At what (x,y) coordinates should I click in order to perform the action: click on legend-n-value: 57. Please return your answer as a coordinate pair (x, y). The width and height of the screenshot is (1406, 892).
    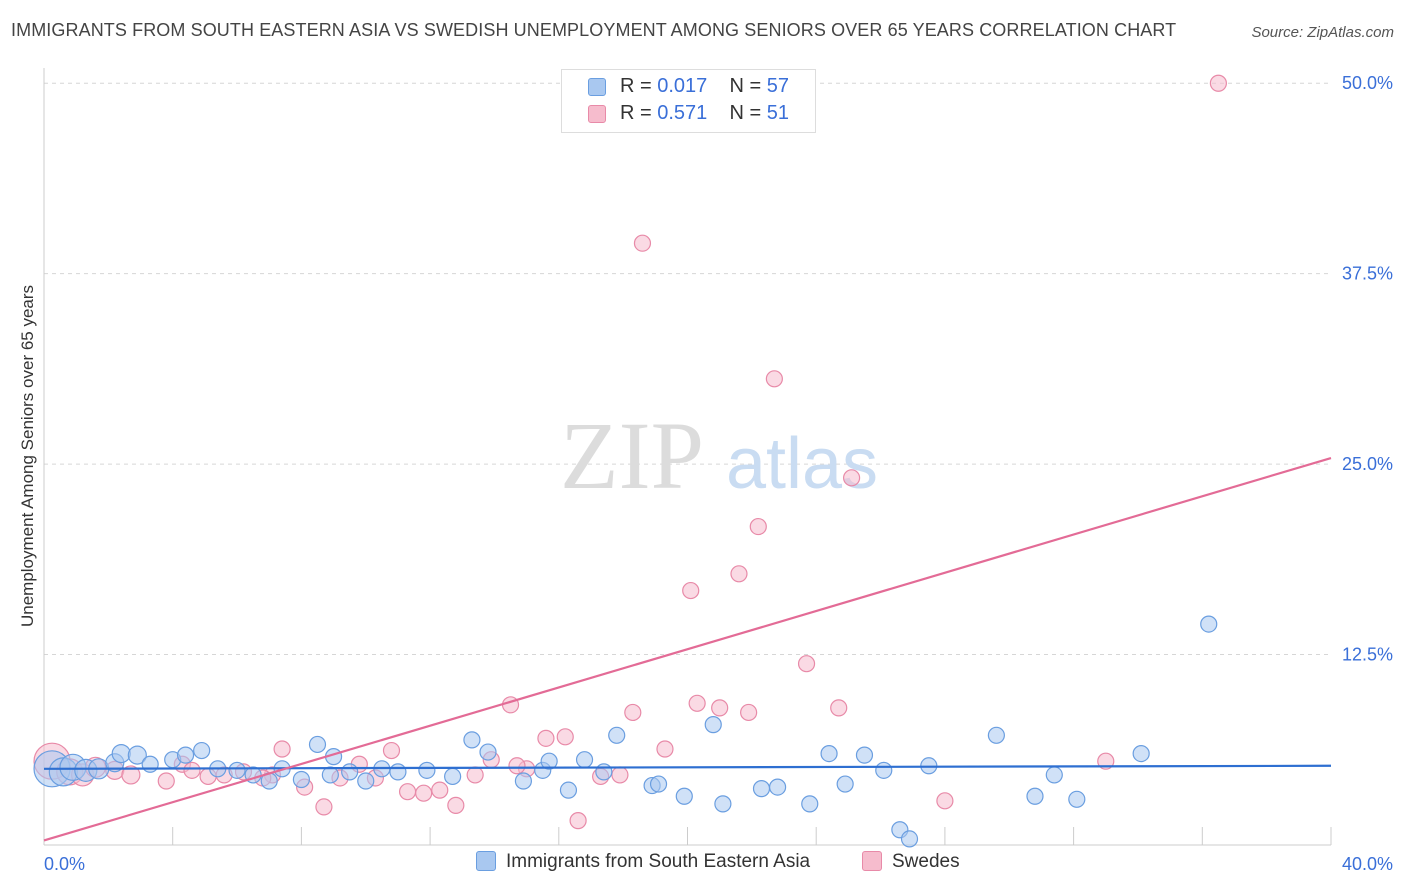
    Looking at the image, I should click on (778, 86).